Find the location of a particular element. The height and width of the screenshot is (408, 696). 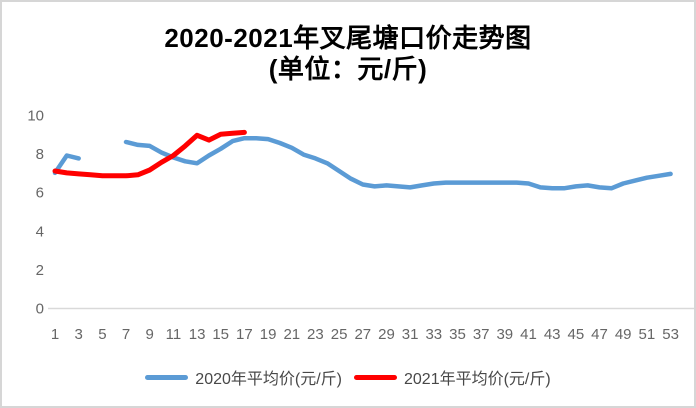

x-tick-label: 47 is located at coordinates (599, 334).